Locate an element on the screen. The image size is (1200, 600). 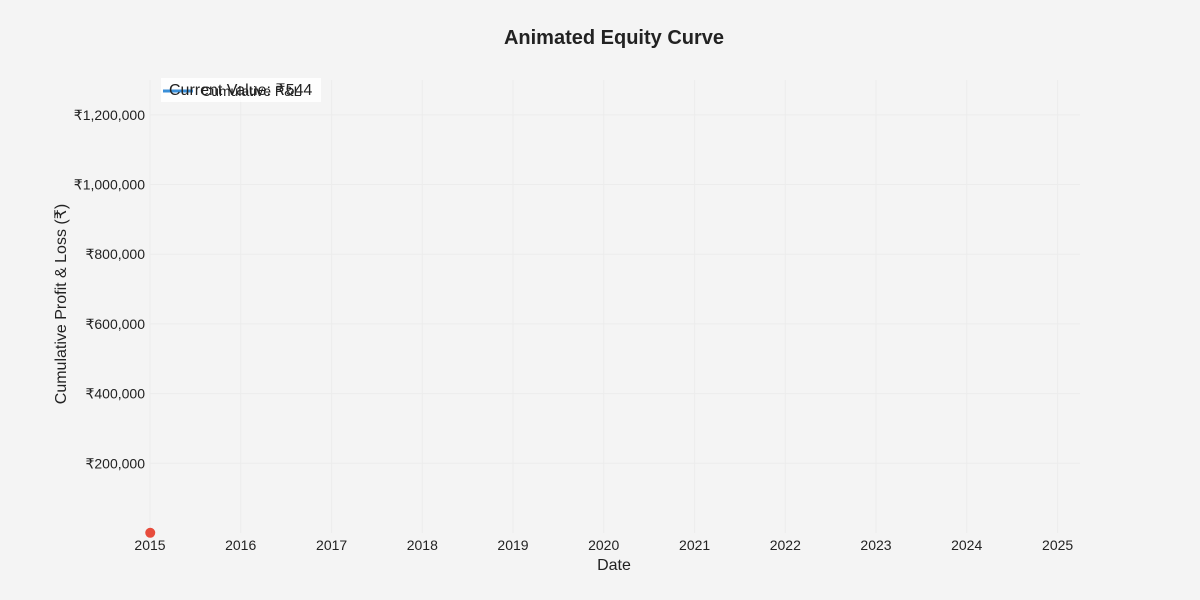
x-axis-label: Date is located at coordinates (614, 565).